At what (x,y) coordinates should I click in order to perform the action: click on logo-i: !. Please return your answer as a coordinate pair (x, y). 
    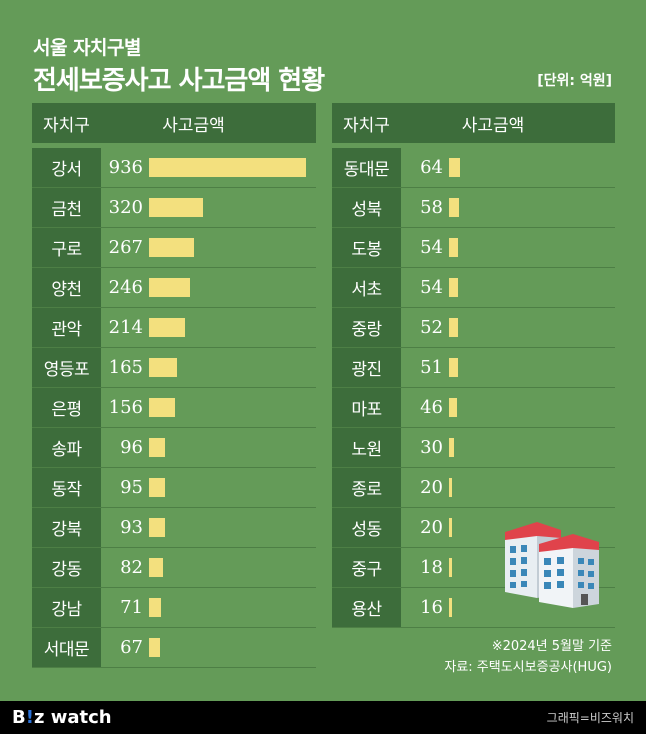
    Looking at the image, I should click on (29, 717).